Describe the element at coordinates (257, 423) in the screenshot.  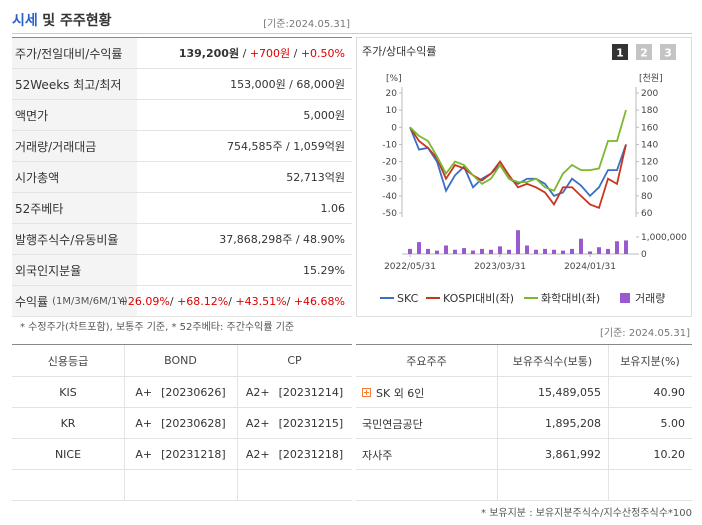
I see `cell-text: A2+` at that location.